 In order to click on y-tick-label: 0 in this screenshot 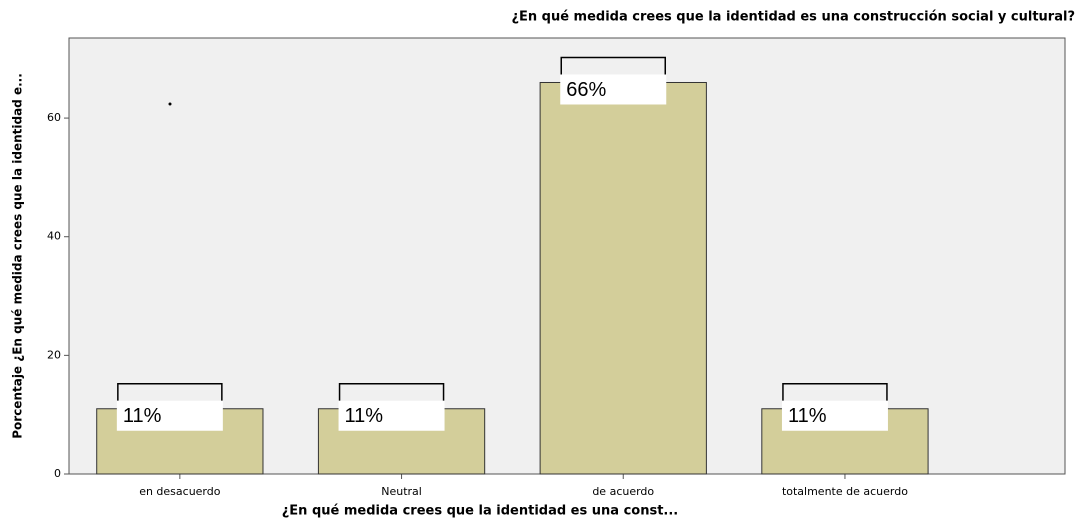, I will do `click(57, 473)`.